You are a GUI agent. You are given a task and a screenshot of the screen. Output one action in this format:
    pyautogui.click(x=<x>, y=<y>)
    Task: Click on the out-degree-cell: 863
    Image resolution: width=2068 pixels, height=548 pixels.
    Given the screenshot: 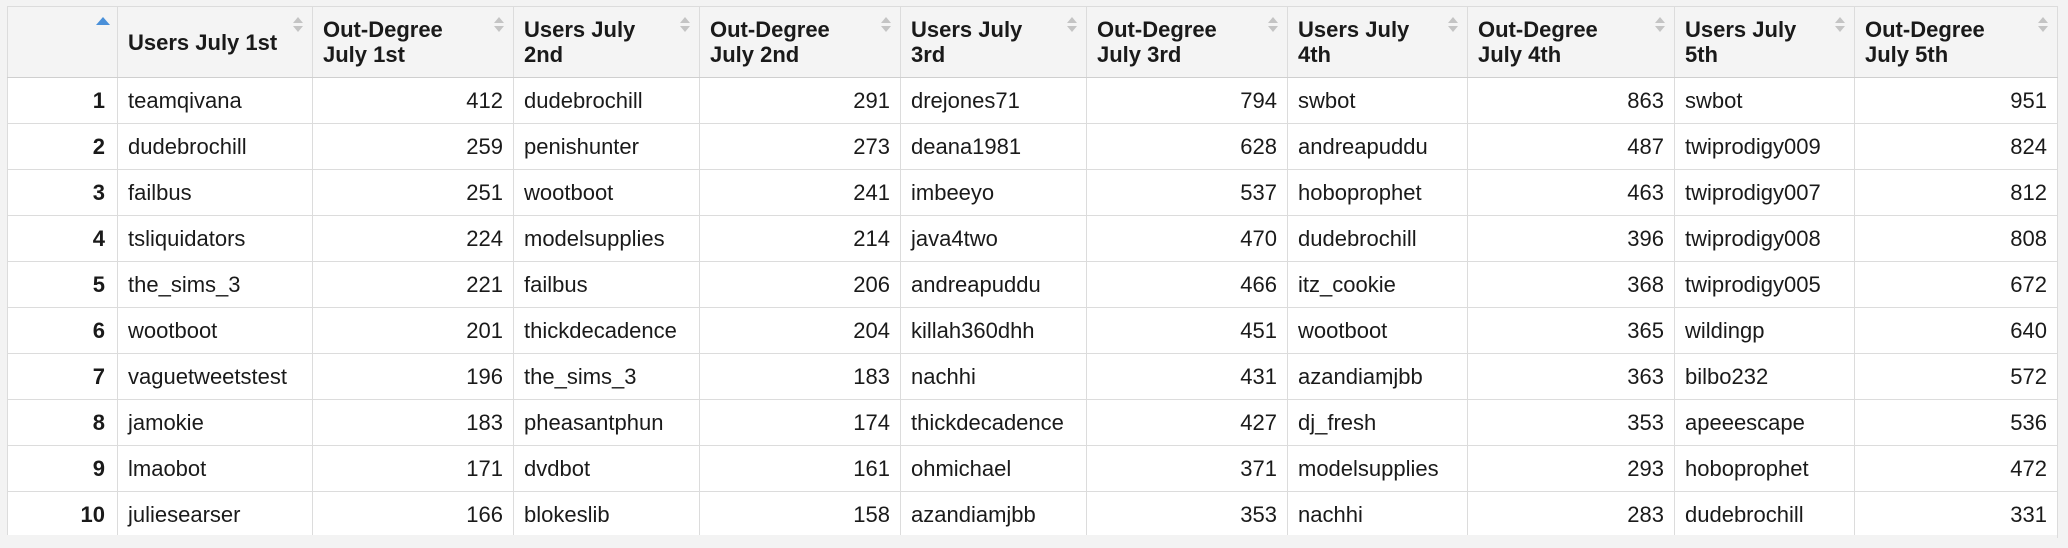 What is the action you would take?
    pyautogui.click(x=1571, y=100)
    